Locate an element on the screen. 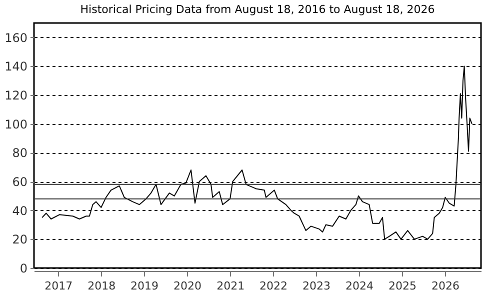 The height and width of the screenshot is (300, 500). y-tick-label: 20 is located at coordinates (20, 239).